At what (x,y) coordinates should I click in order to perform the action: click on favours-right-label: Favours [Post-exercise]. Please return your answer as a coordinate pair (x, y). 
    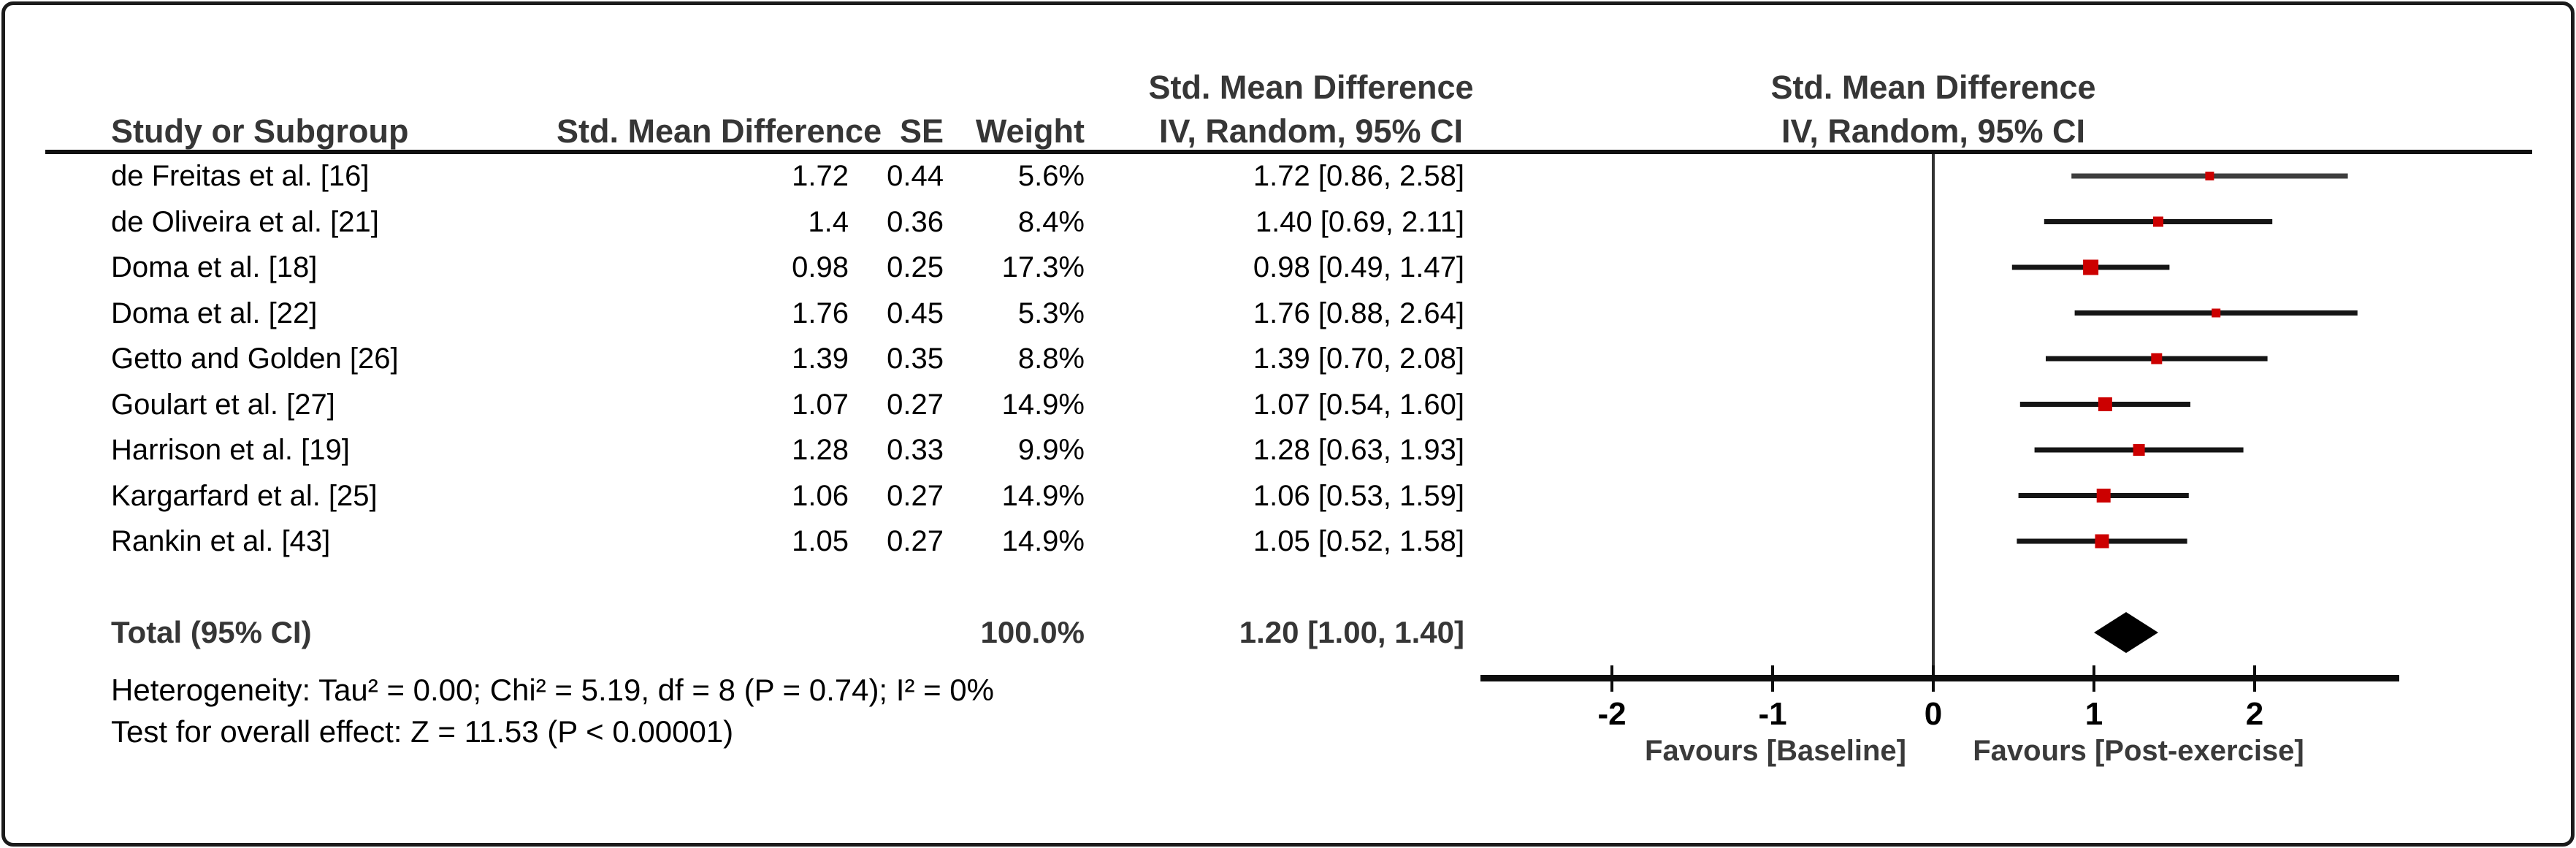
    Looking at the image, I should click on (2138, 751).